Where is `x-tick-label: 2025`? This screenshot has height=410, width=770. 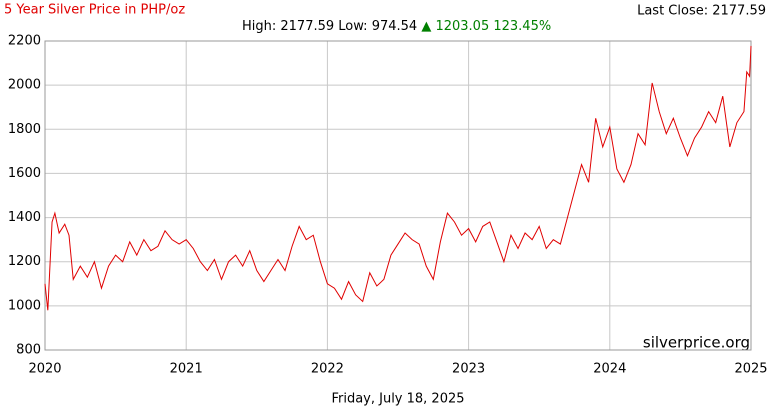 x-tick-label: 2025 is located at coordinates (750, 369).